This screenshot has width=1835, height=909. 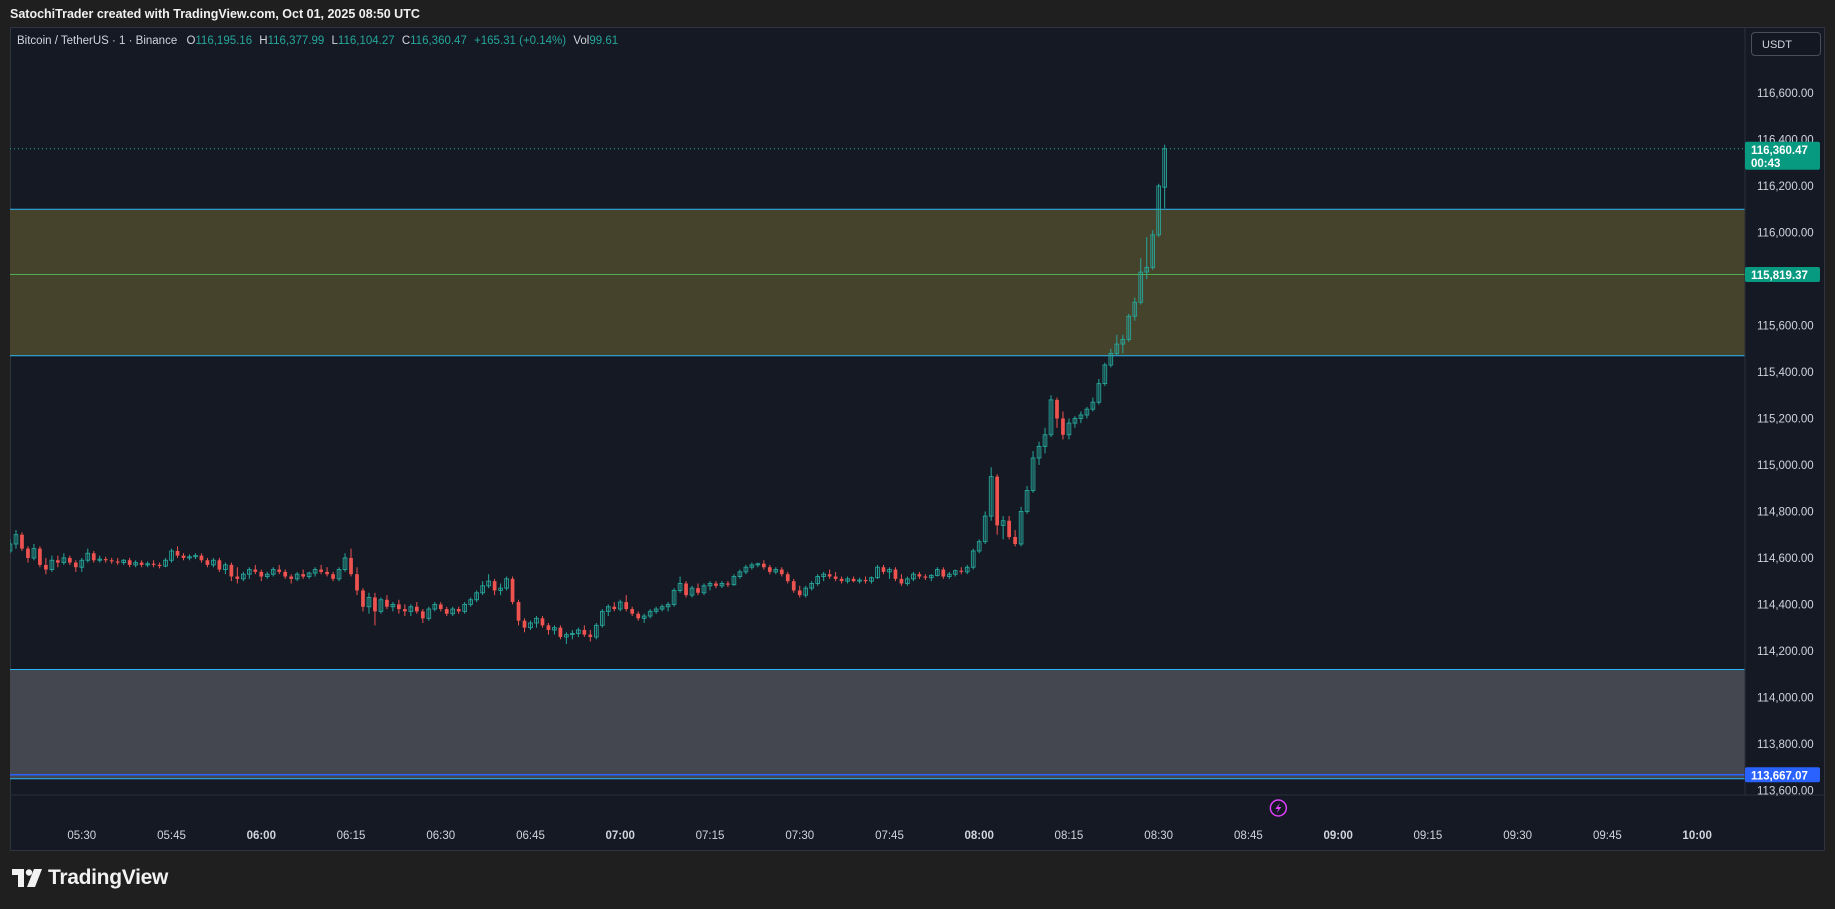 What do you see at coordinates (1785, 698) in the screenshot?
I see `price-tick-label: 114,000.00` at bounding box center [1785, 698].